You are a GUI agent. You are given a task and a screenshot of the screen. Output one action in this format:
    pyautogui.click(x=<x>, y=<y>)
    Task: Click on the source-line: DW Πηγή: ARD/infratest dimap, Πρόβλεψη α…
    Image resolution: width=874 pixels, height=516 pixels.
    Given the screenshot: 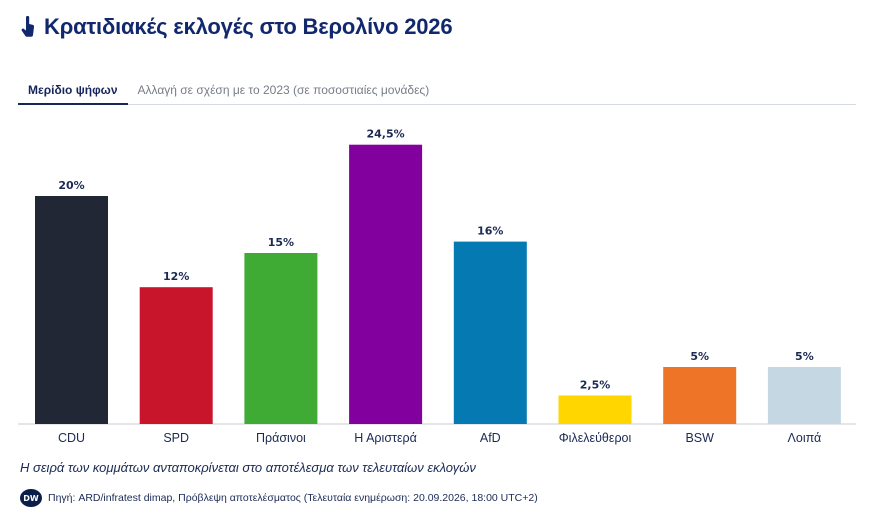 What is the action you would take?
    pyautogui.click(x=279, y=498)
    